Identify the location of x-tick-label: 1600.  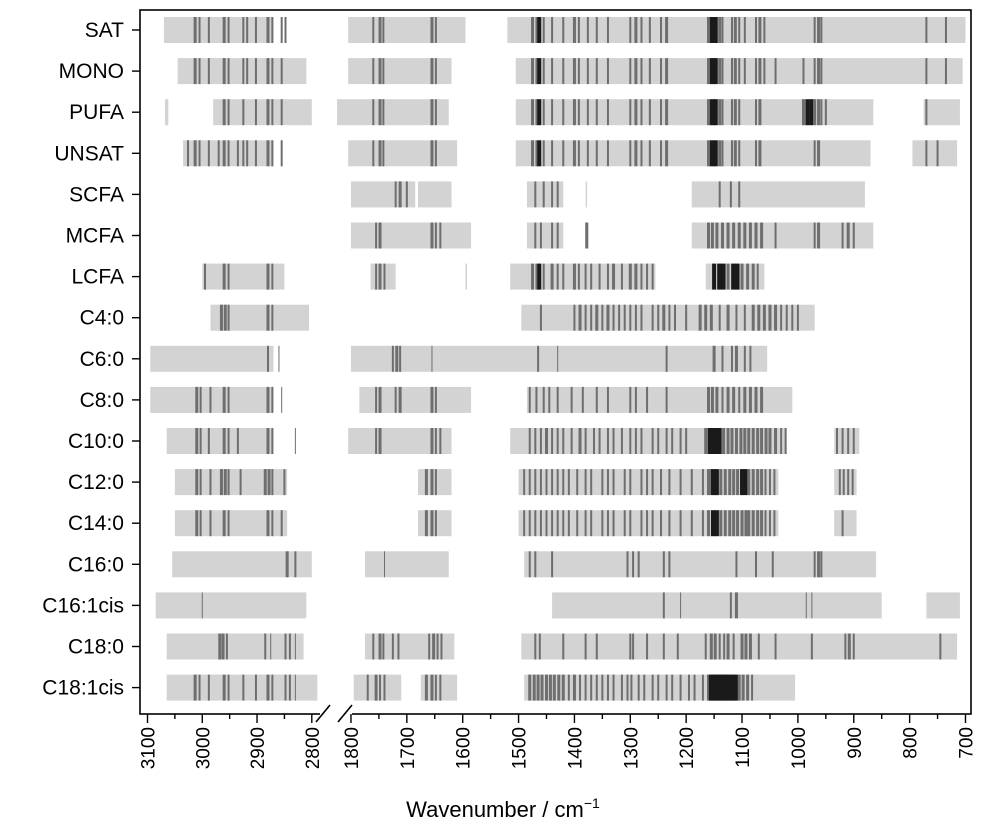
(464, 748).